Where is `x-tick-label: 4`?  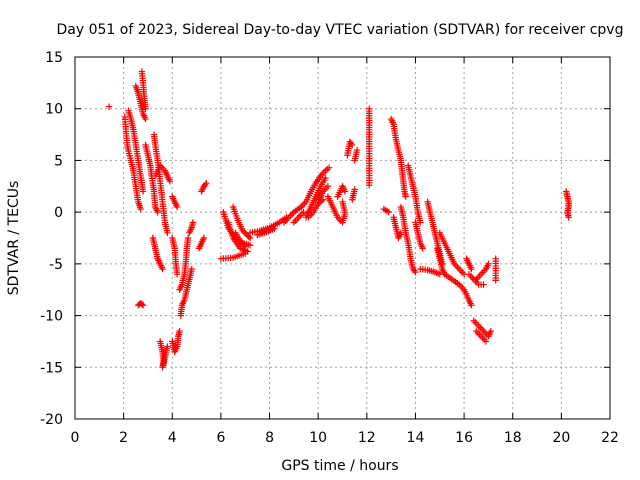 x-tick-label: 4 is located at coordinates (172, 438).